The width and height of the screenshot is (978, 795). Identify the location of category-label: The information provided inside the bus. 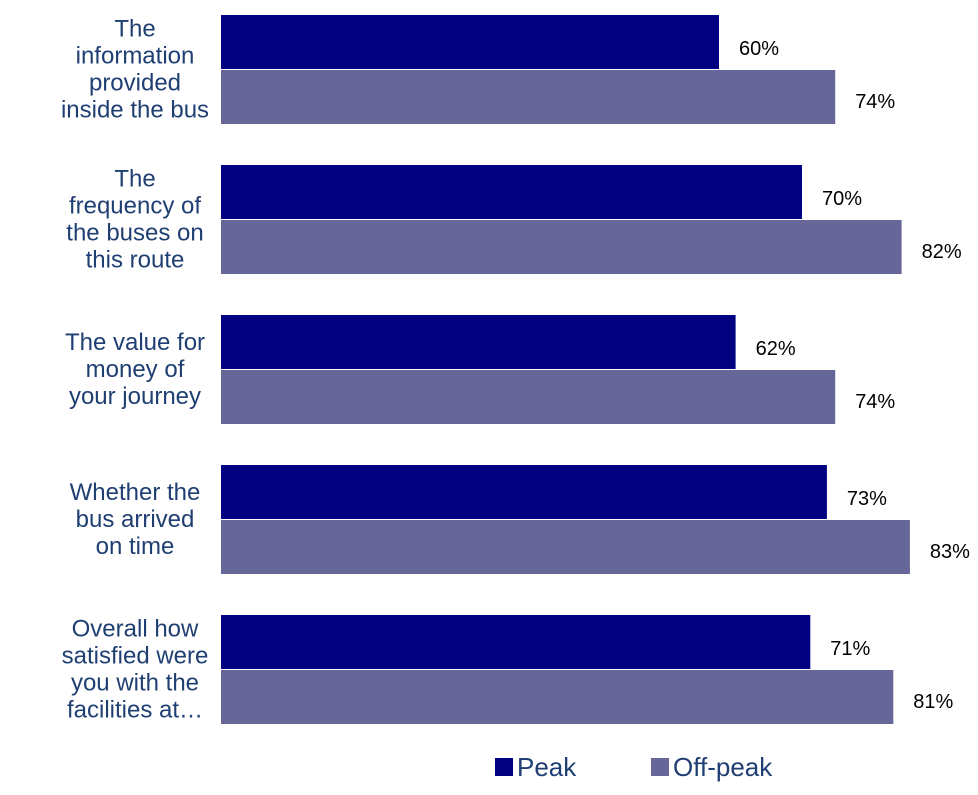
(135, 70).